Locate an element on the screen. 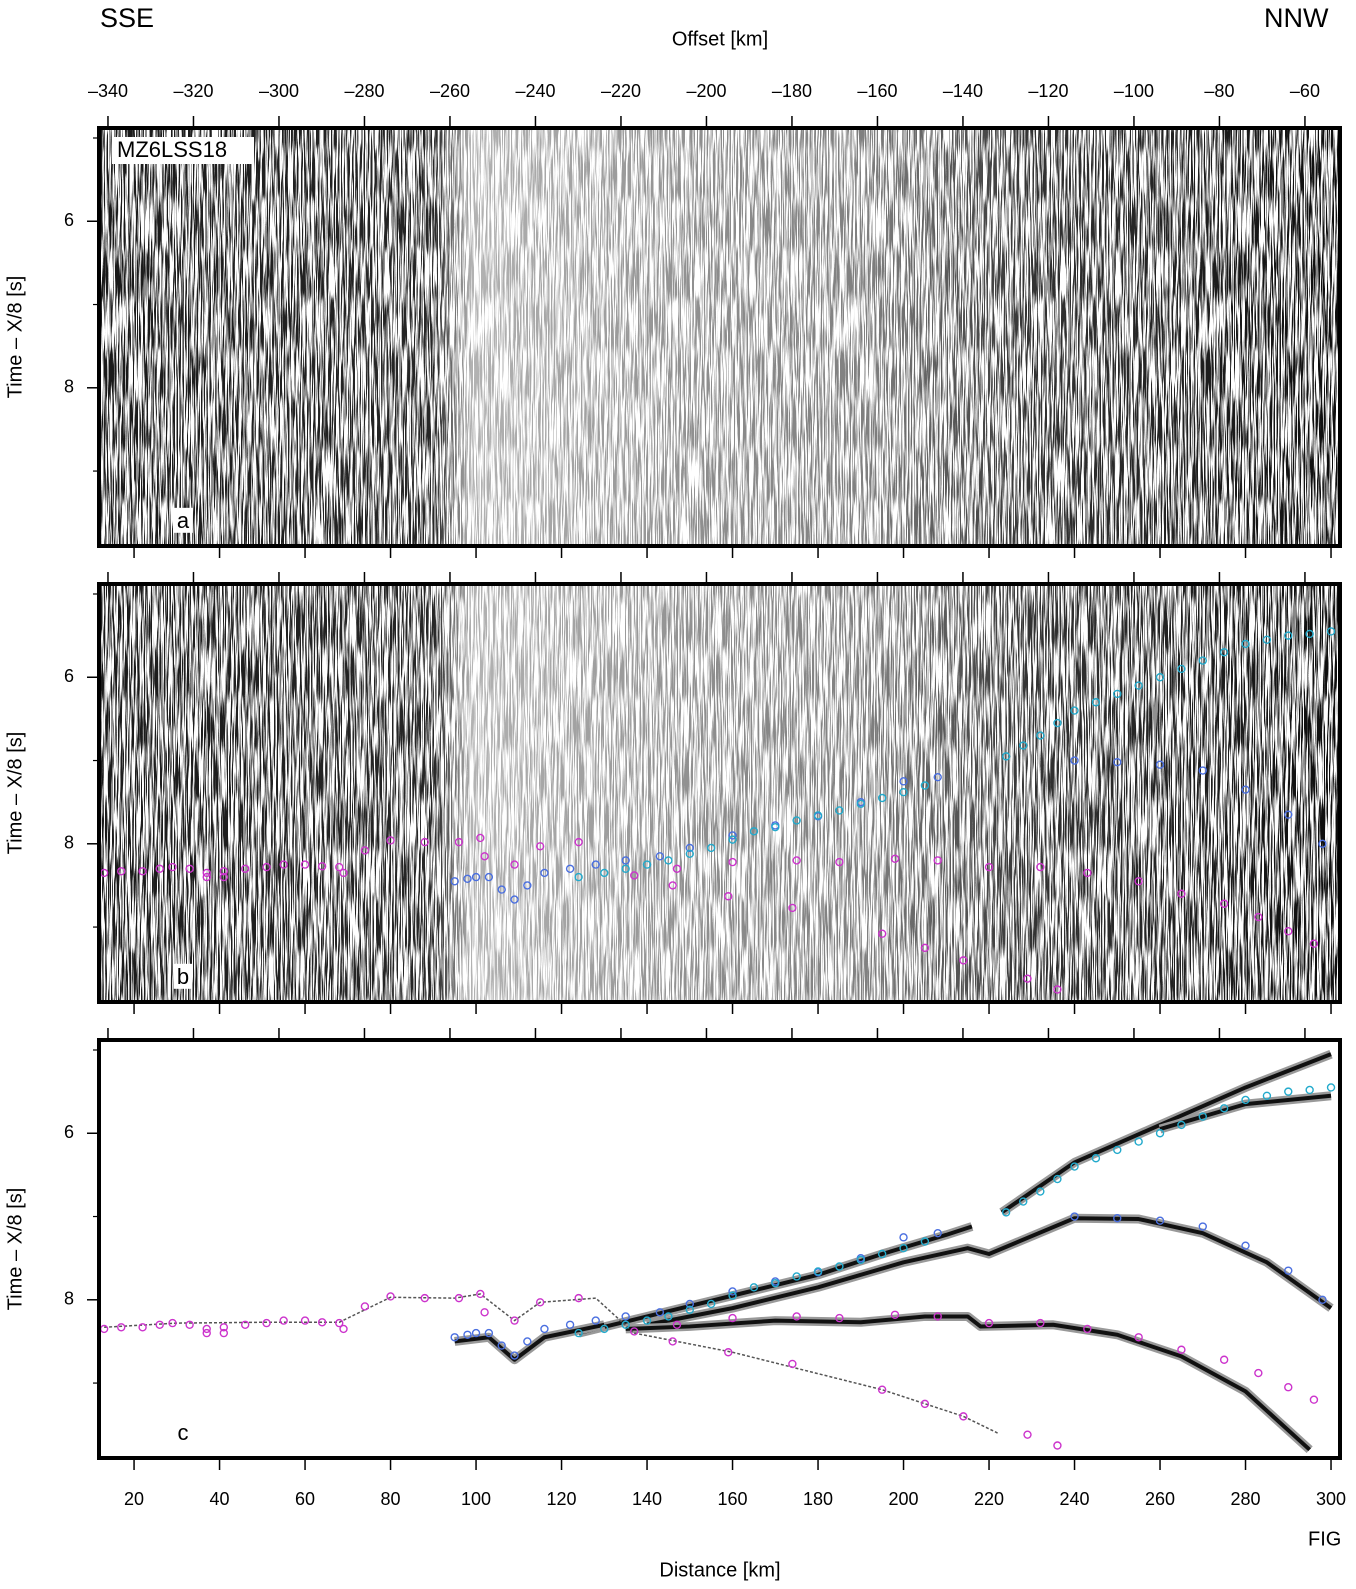 The width and height of the screenshot is (1356, 1589). x-tick-label: 200 is located at coordinates (904, 1499).